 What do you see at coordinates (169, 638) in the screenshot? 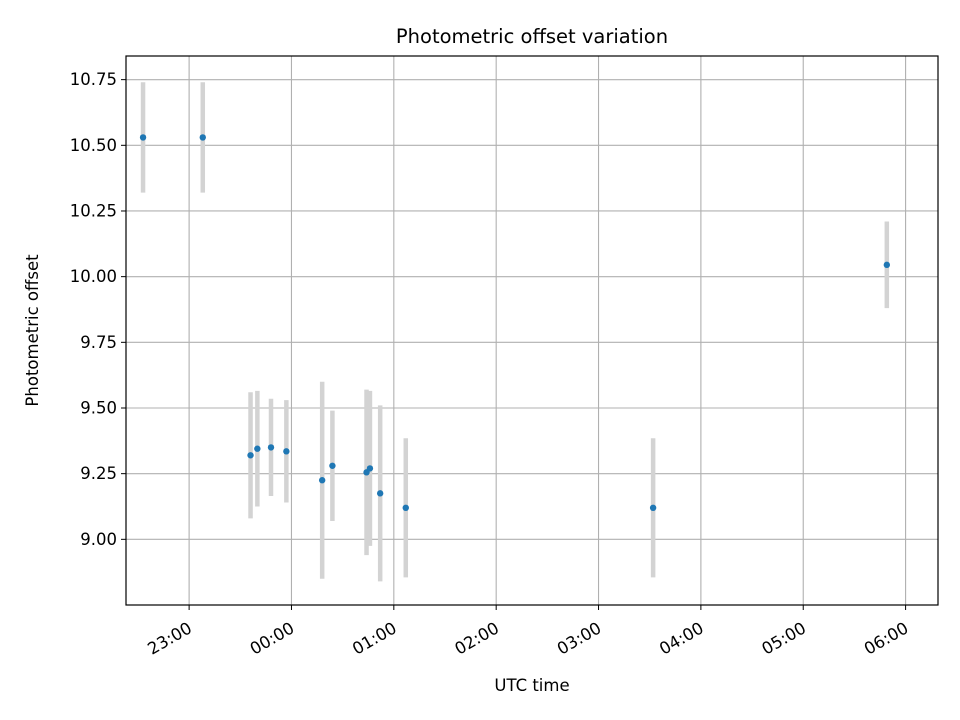
I see `x-tick-label: 23:00` at bounding box center [169, 638].